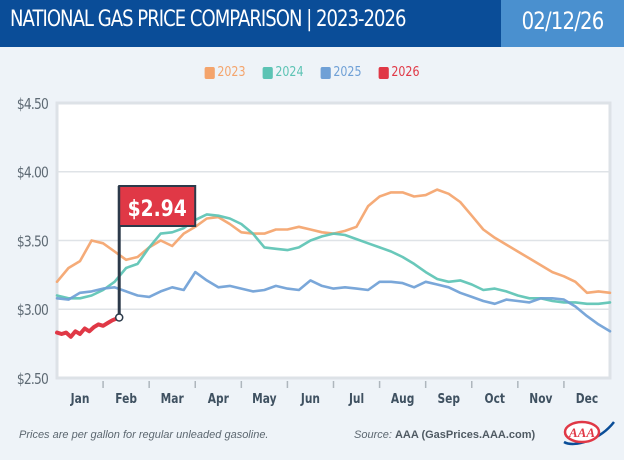  I want to click on x-tick-label: Apr, so click(218, 398).